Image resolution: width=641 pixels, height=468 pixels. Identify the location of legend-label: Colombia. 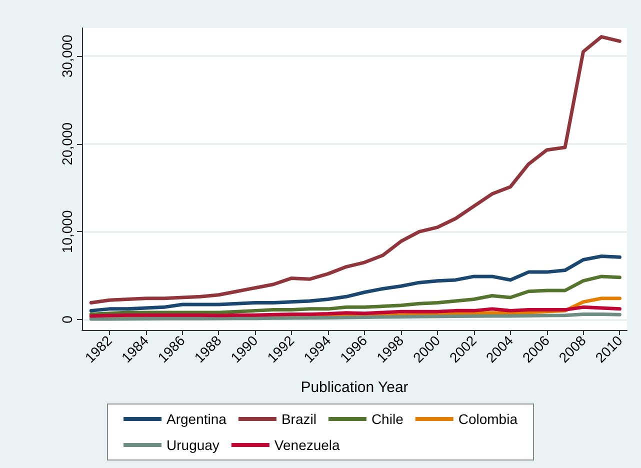
(488, 419).